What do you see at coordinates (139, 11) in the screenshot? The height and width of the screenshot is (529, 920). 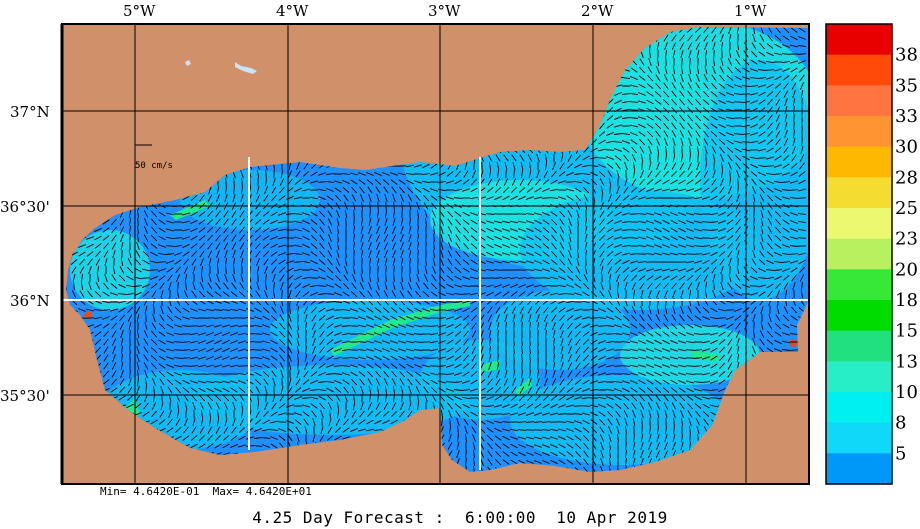 I see `lon-label-5w: 5°W` at bounding box center [139, 11].